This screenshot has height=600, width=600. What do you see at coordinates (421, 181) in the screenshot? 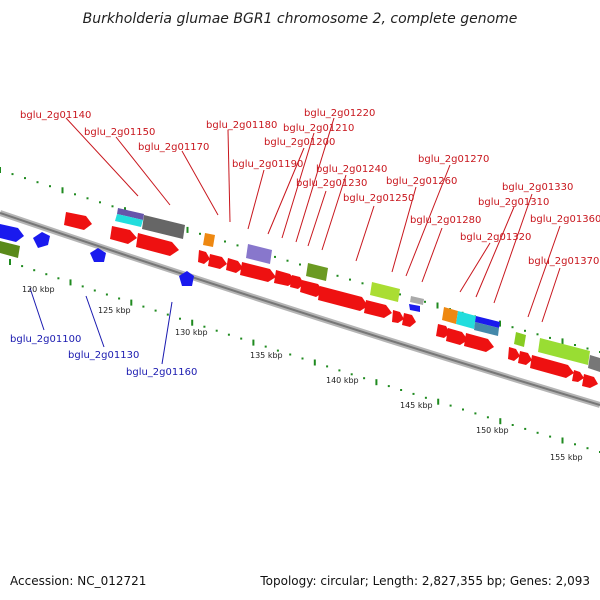
I see `label-bglu-2g01260: bglu_2g01260` at bounding box center [421, 181].